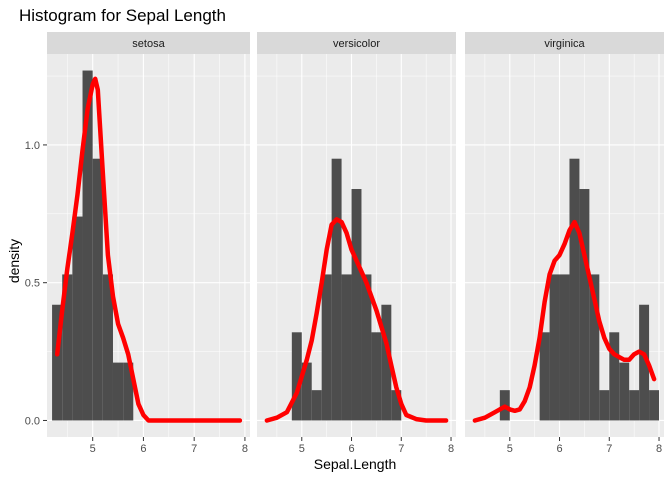 Image resolution: width=672 pixels, height=480 pixels. I want to click on x-axis-title: Sepal.Length, so click(355, 464).